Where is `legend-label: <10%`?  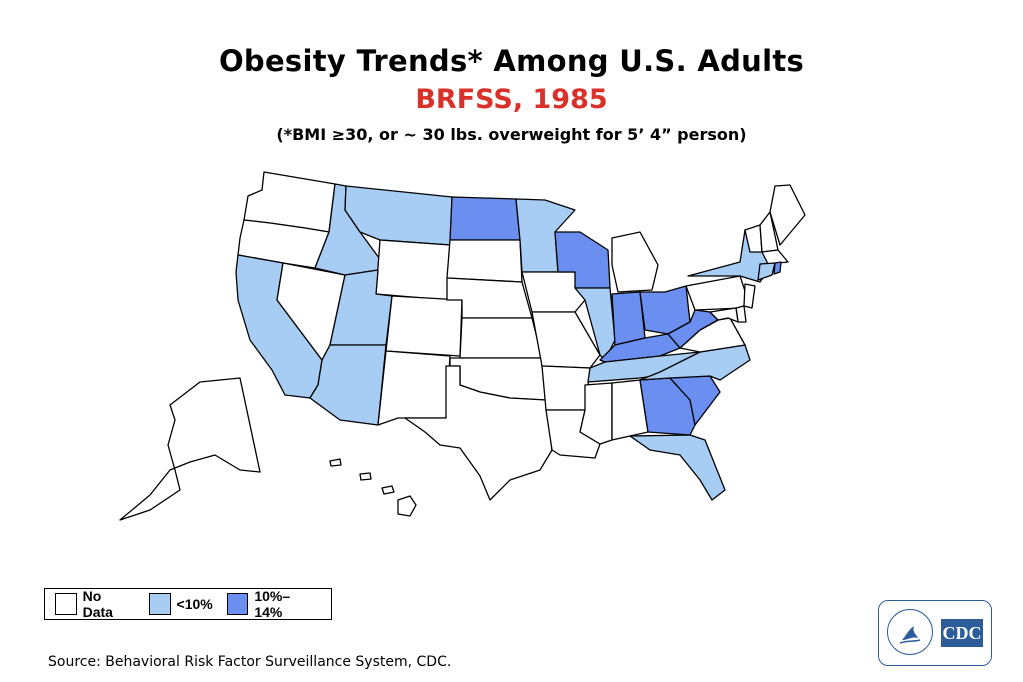
legend-label: <10% is located at coordinates (194, 604).